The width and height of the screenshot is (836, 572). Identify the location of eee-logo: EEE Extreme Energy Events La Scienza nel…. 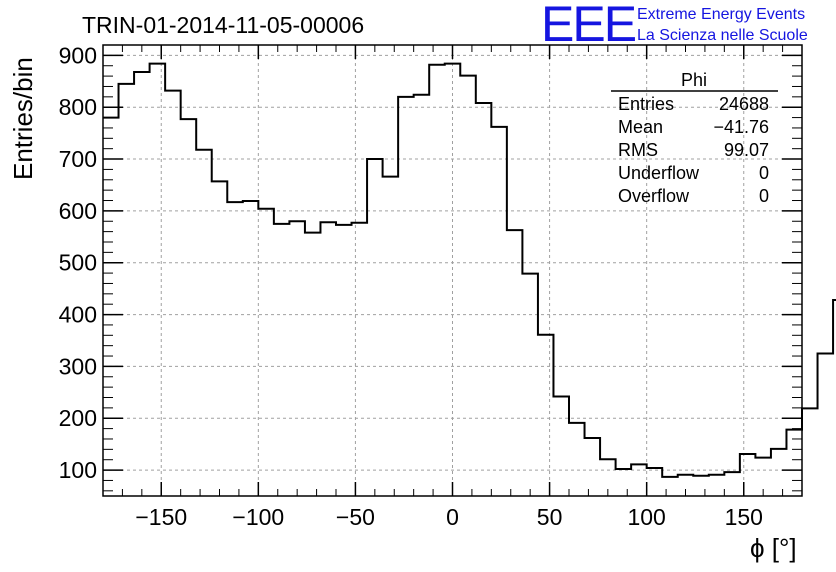
(674, 26).